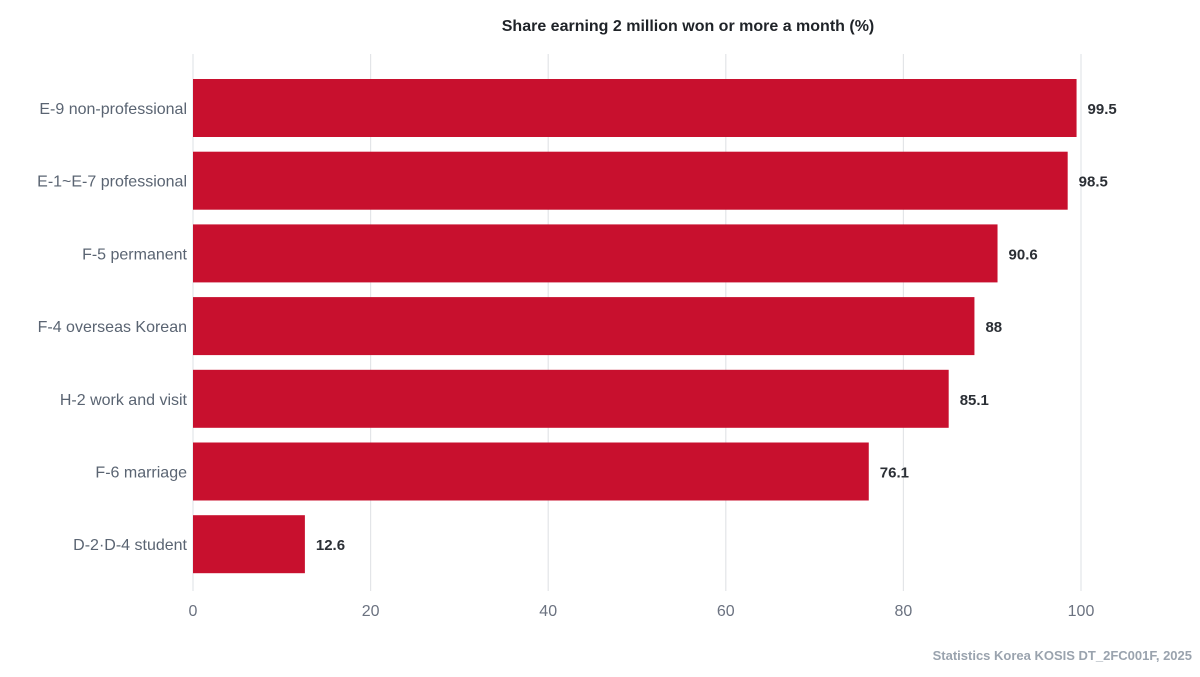 The width and height of the screenshot is (1200, 677). What do you see at coordinates (330, 545) in the screenshot?
I see `value-label: 12.6` at bounding box center [330, 545].